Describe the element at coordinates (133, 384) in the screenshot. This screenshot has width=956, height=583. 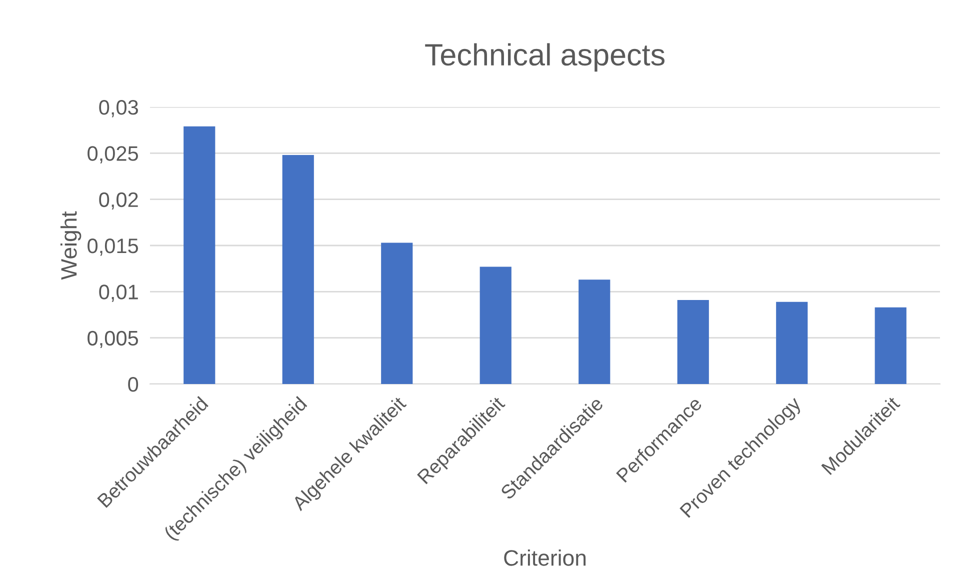
I see `y-tick-label: 0` at that location.